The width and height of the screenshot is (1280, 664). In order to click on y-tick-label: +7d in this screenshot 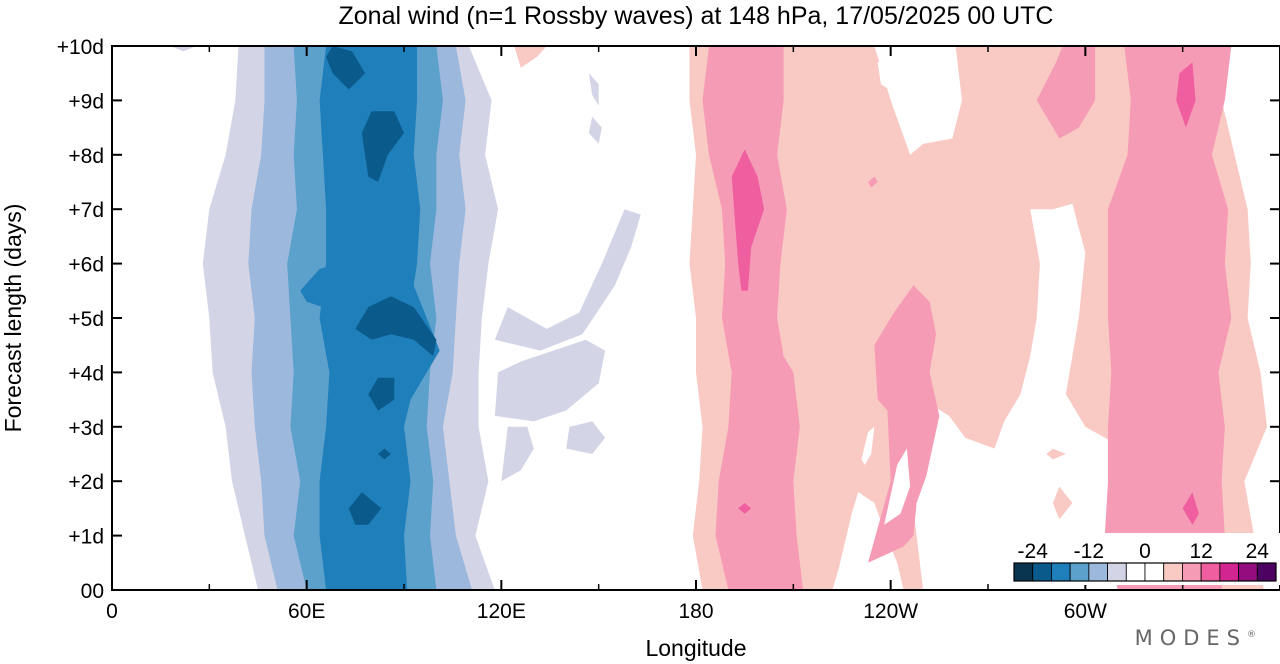, I will do `click(86, 210)`.